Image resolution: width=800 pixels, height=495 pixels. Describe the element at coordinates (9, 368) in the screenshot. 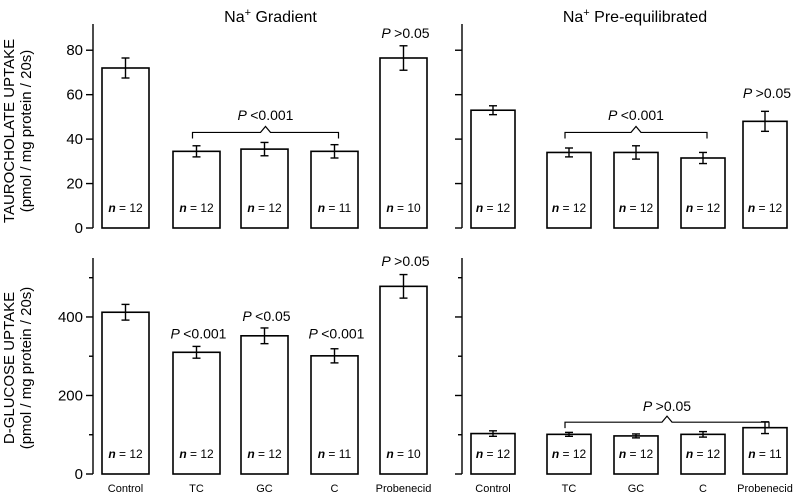

I see `y-title-bottom-line1: D-GLUCOSE UPTAKE` at that location.